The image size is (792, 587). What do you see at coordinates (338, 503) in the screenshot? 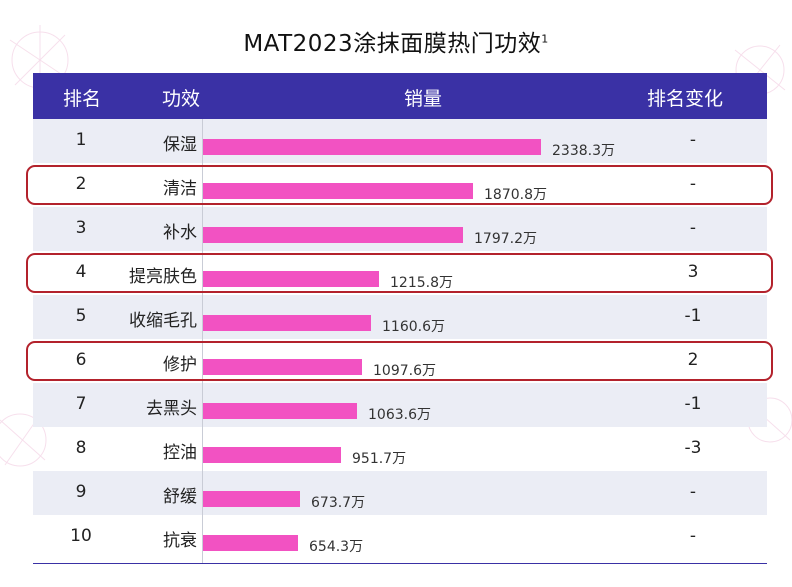
I see `sales-value-label: 673.7万` at bounding box center [338, 503].